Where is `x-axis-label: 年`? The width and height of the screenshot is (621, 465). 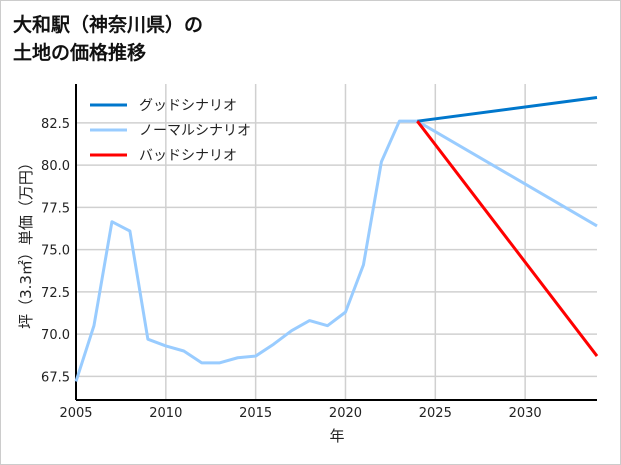 x-axis-label: 年 is located at coordinates (336, 436).